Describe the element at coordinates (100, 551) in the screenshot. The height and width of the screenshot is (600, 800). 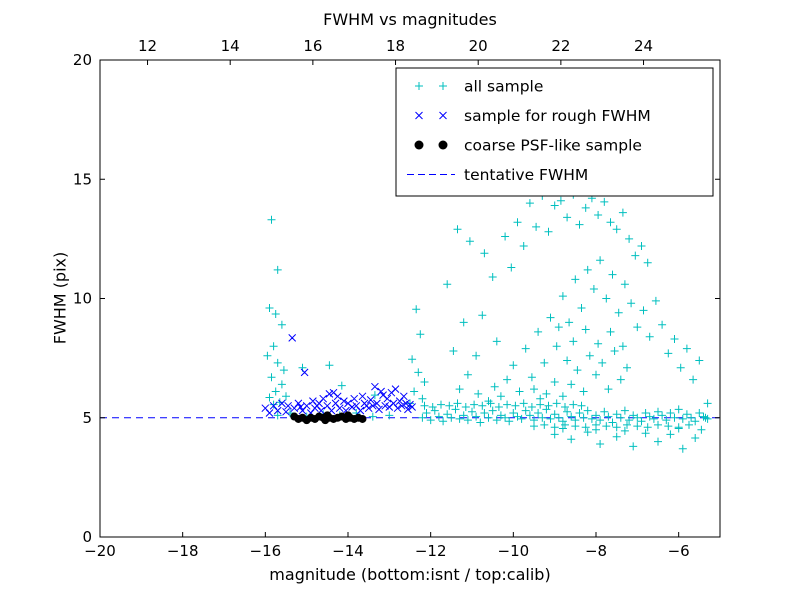
I see `svg-text: −20` at that location.